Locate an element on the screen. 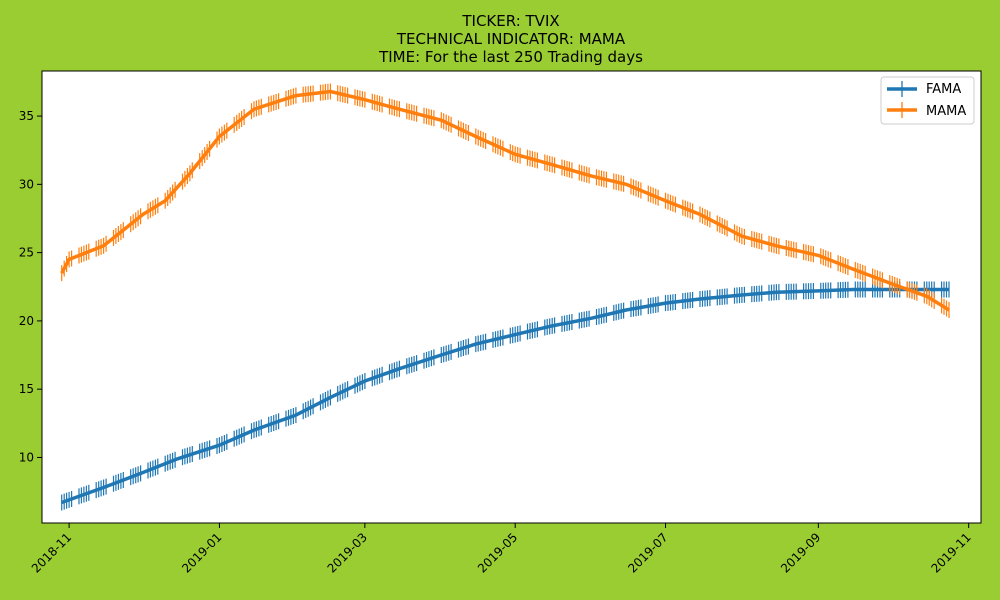  legend-label-mama: MAMA is located at coordinates (946, 111).